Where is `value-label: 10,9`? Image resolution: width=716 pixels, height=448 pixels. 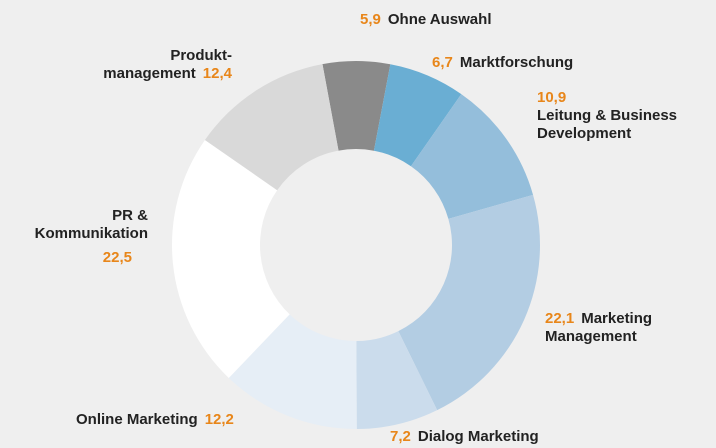
value-label: 10,9 is located at coordinates (552, 97).